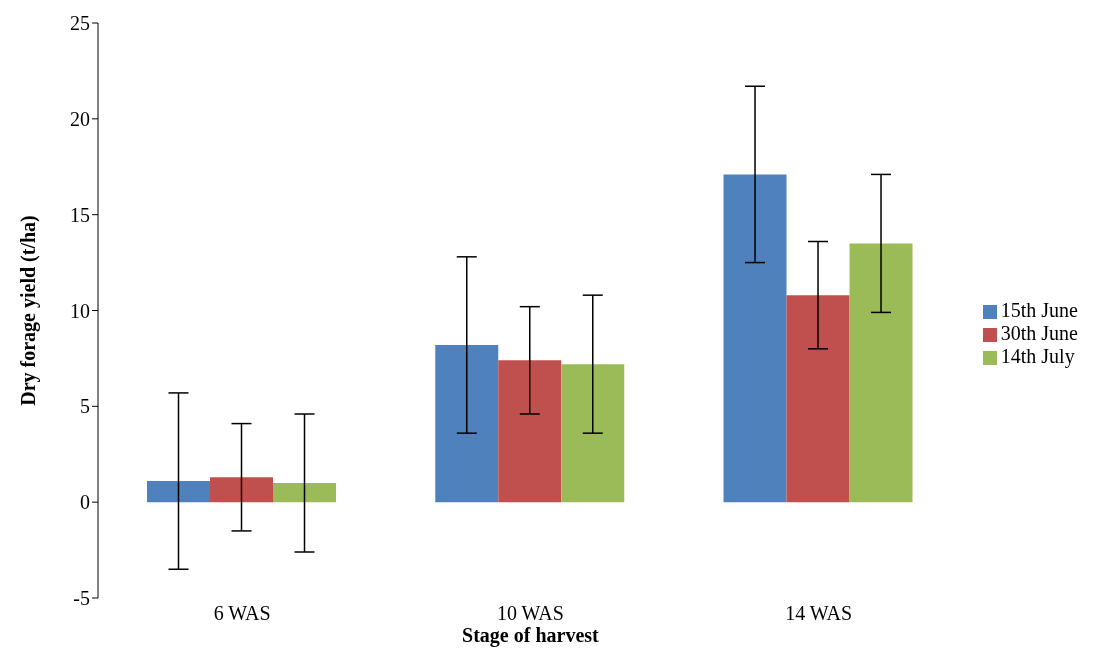 The height and width of the screenshot is (659, 1101). What do you see at coordinates (80, 214) in the screenshot?
I see `y-tick-label: 15` at bounding box center [80, 214].